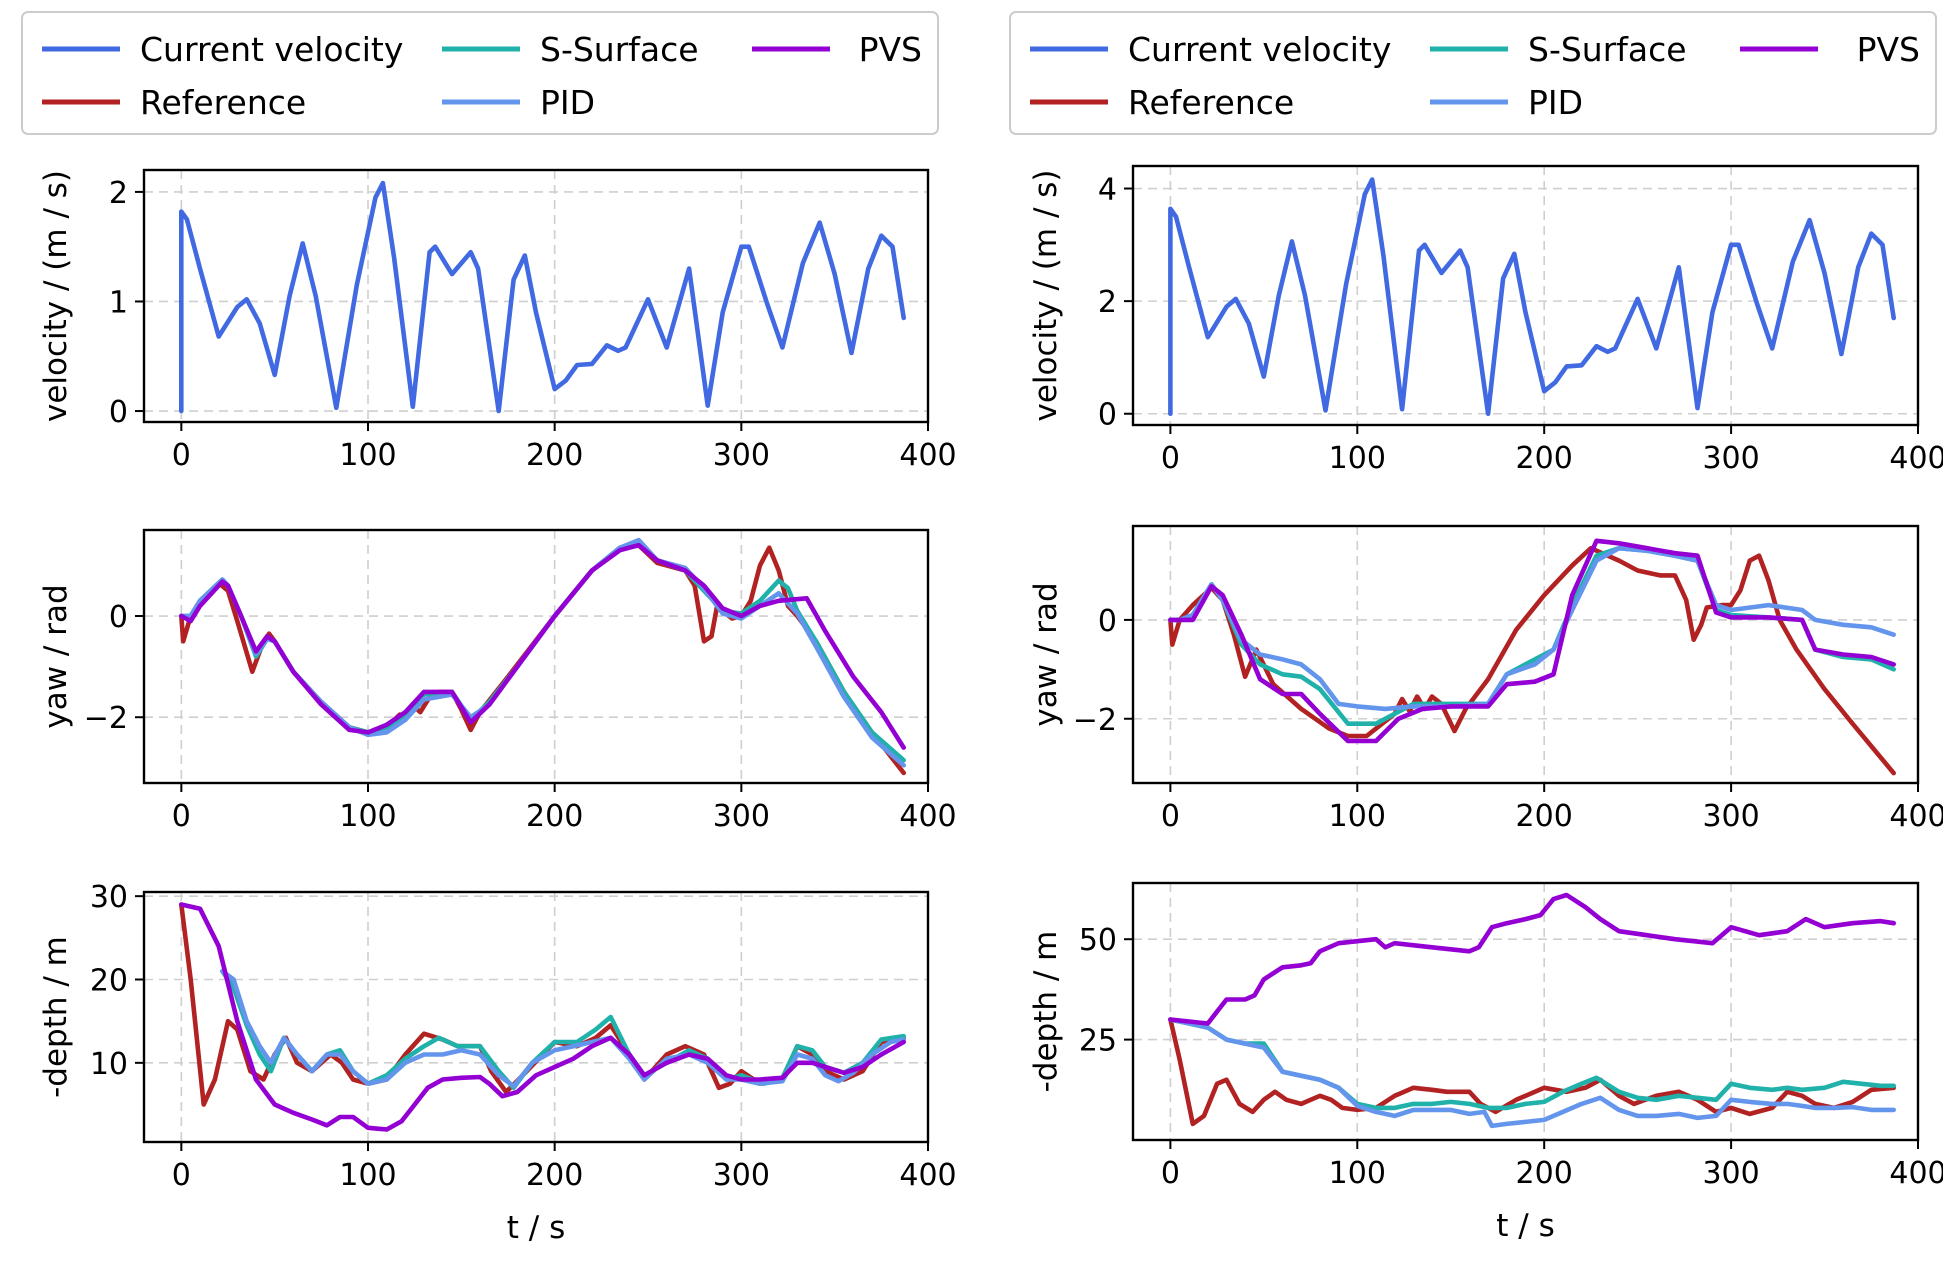 The image size is (1943, 1264). I want to click on y-tick-label: 50, so click(1098, 940).